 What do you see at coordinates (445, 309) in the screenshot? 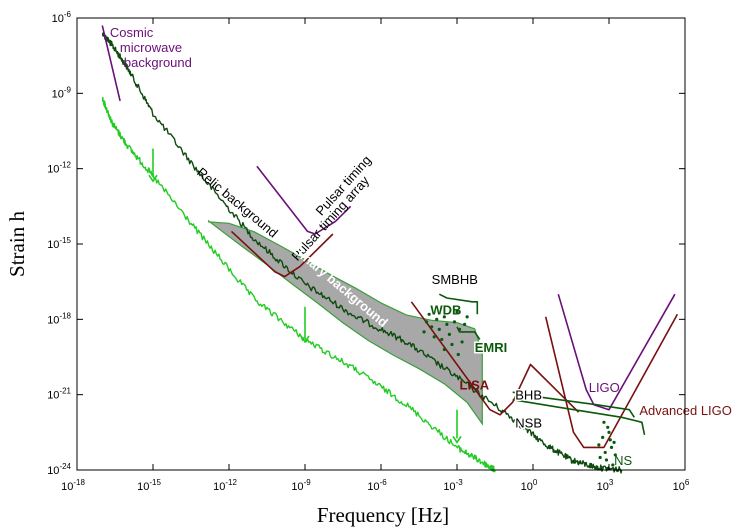
I see `annotation-wdb-line: WDB` at bounding box center [445, 309].